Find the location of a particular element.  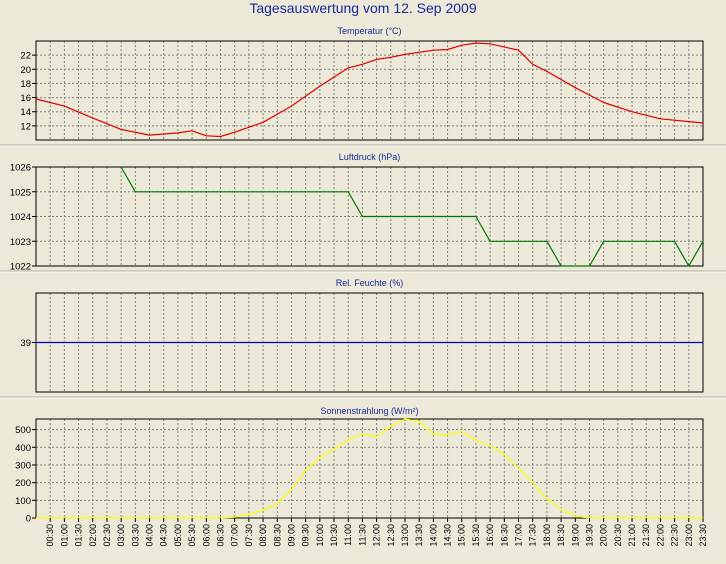

y-tick-label: 18 is located at coordinates (25, 84).